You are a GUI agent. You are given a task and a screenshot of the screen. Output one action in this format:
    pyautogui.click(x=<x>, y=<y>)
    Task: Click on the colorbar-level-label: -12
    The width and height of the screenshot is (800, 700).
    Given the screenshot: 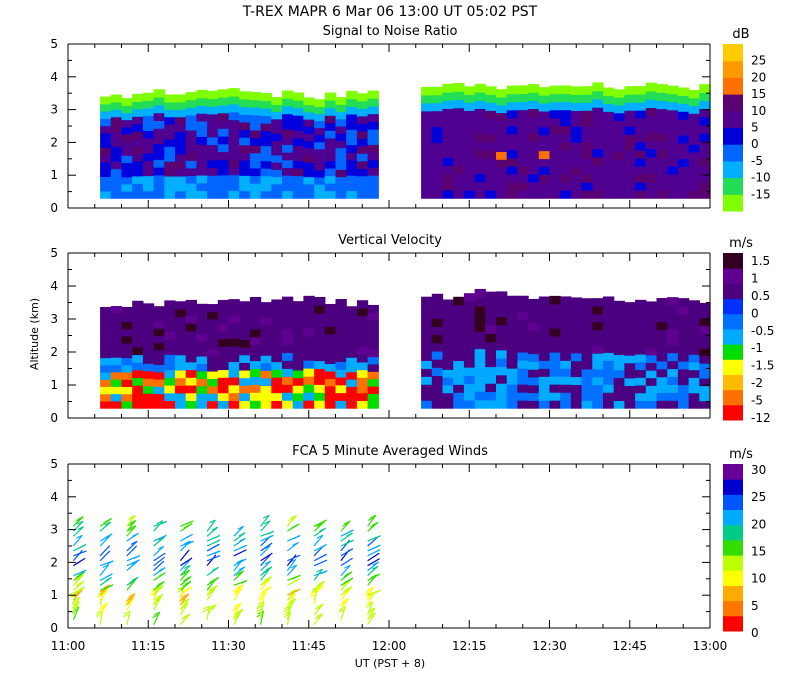 What is the action you would take?
    pyautogui.click(x=761, y=418)
    